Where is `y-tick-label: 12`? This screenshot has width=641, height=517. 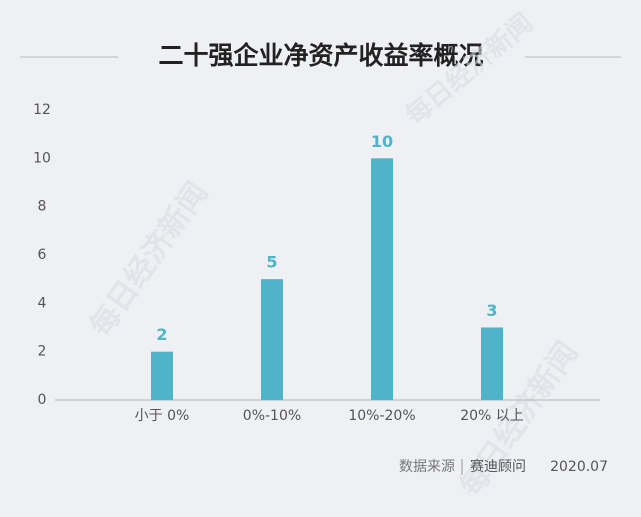 y-tick-label: 12 is located at coordinates (42, 110).